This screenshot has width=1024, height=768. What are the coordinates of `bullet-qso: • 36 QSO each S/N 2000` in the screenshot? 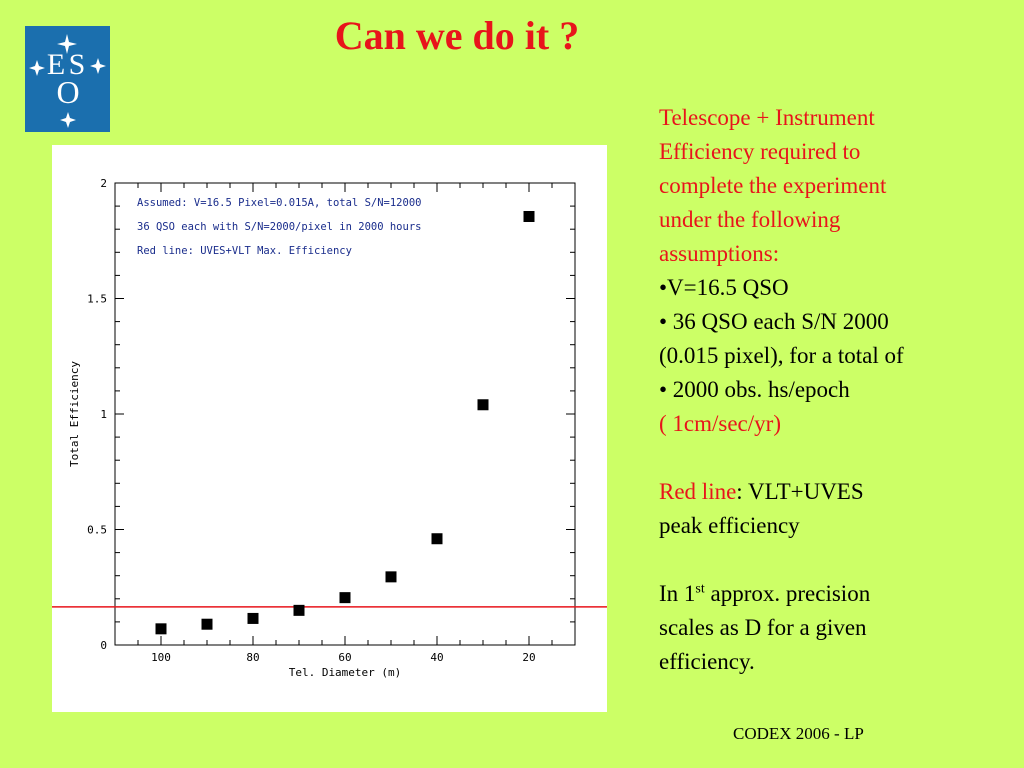 It's located at (774, 321).